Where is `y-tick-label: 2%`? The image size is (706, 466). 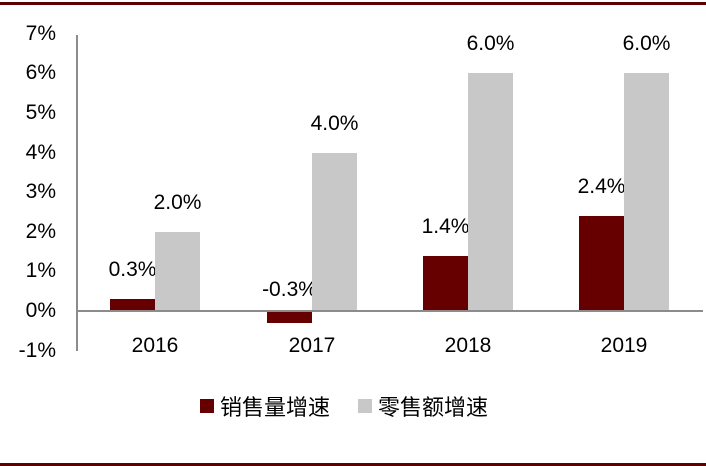
y-tick-label: 2% is located at coordinates (40, 231).